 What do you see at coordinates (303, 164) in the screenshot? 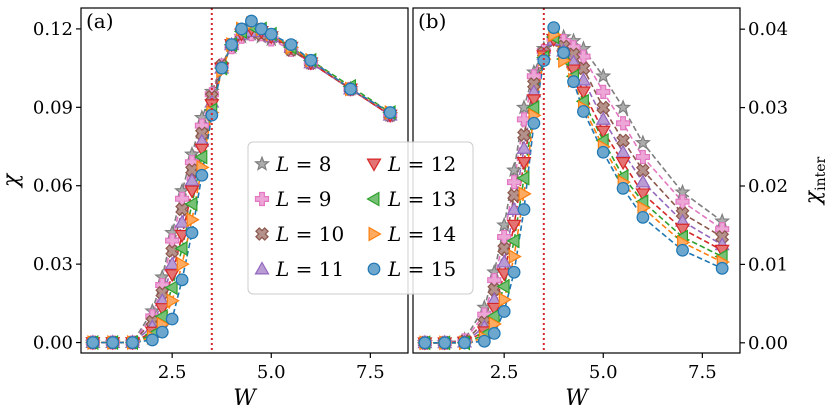
I see `legend-label: L = 8` at bounding box center [303, 164].